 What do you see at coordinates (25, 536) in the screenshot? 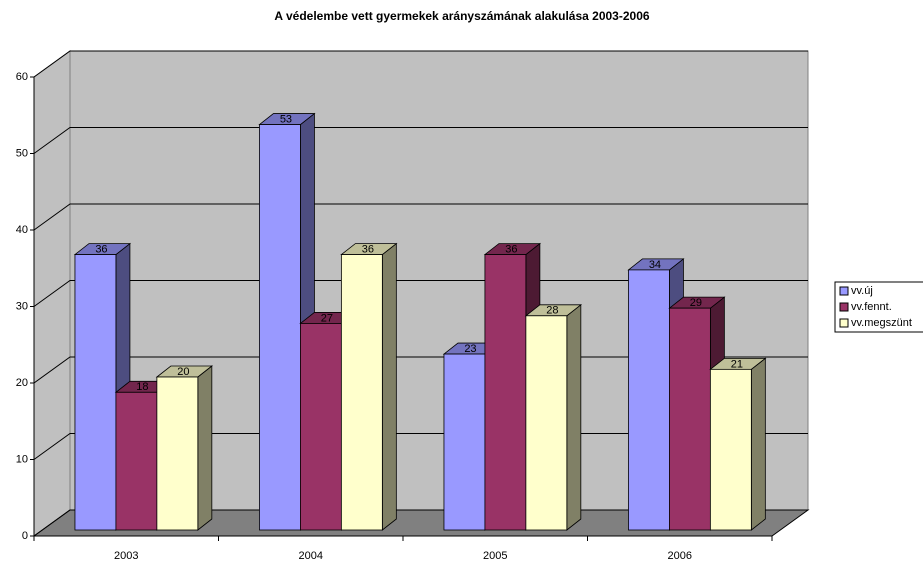
I see `y-tick-label: 0` at bounding box center [25, 536].